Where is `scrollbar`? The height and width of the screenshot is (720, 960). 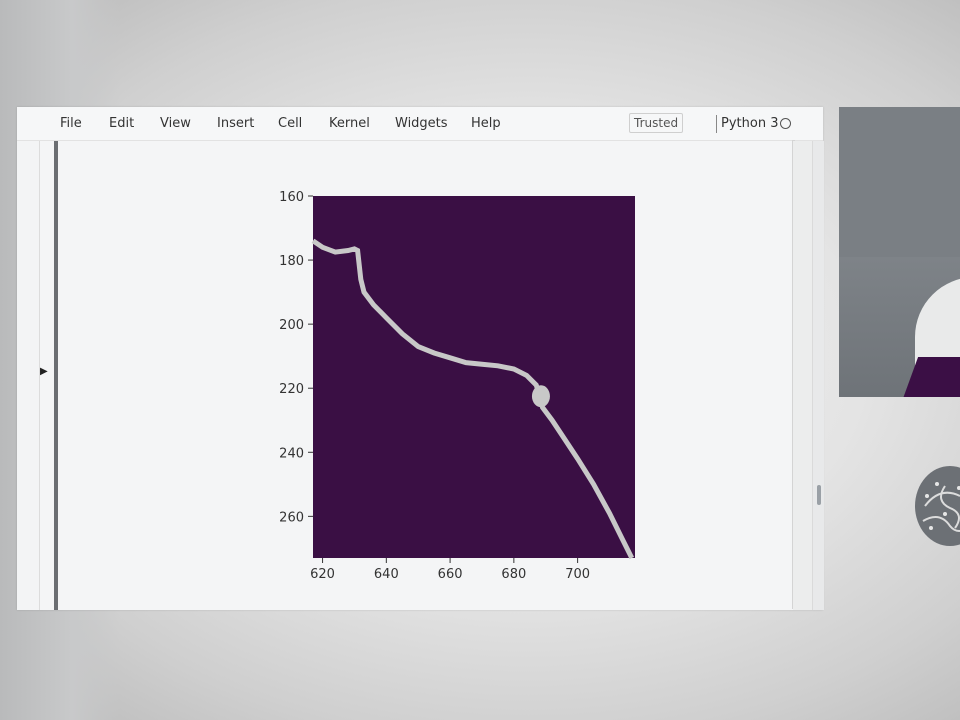 scrollbar is located at coordinates (818, 375).